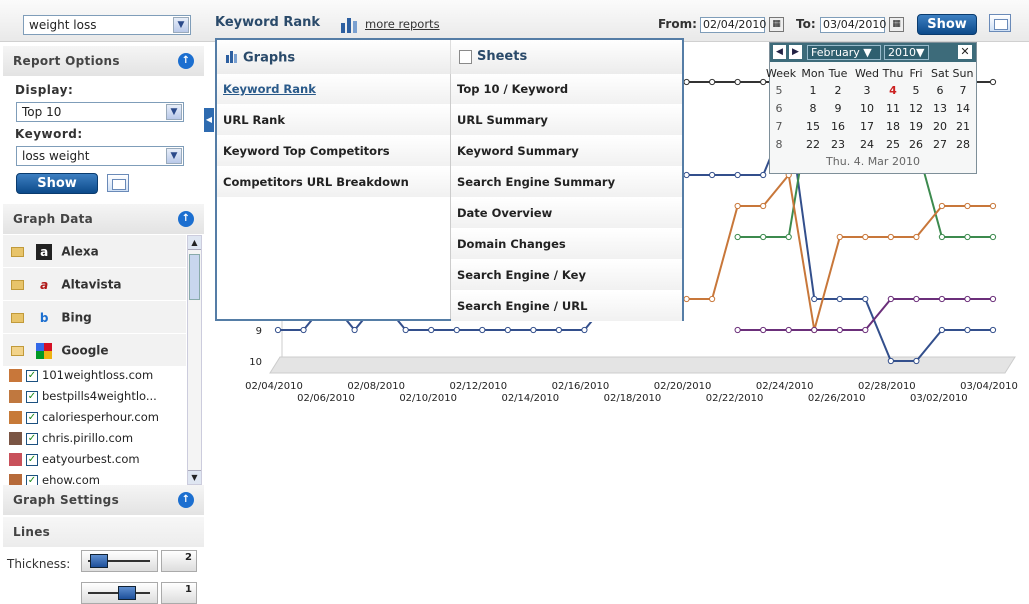  Describe the element at coordinates (779, 108) in the screenshot. I see `week-number: 6` at that location.